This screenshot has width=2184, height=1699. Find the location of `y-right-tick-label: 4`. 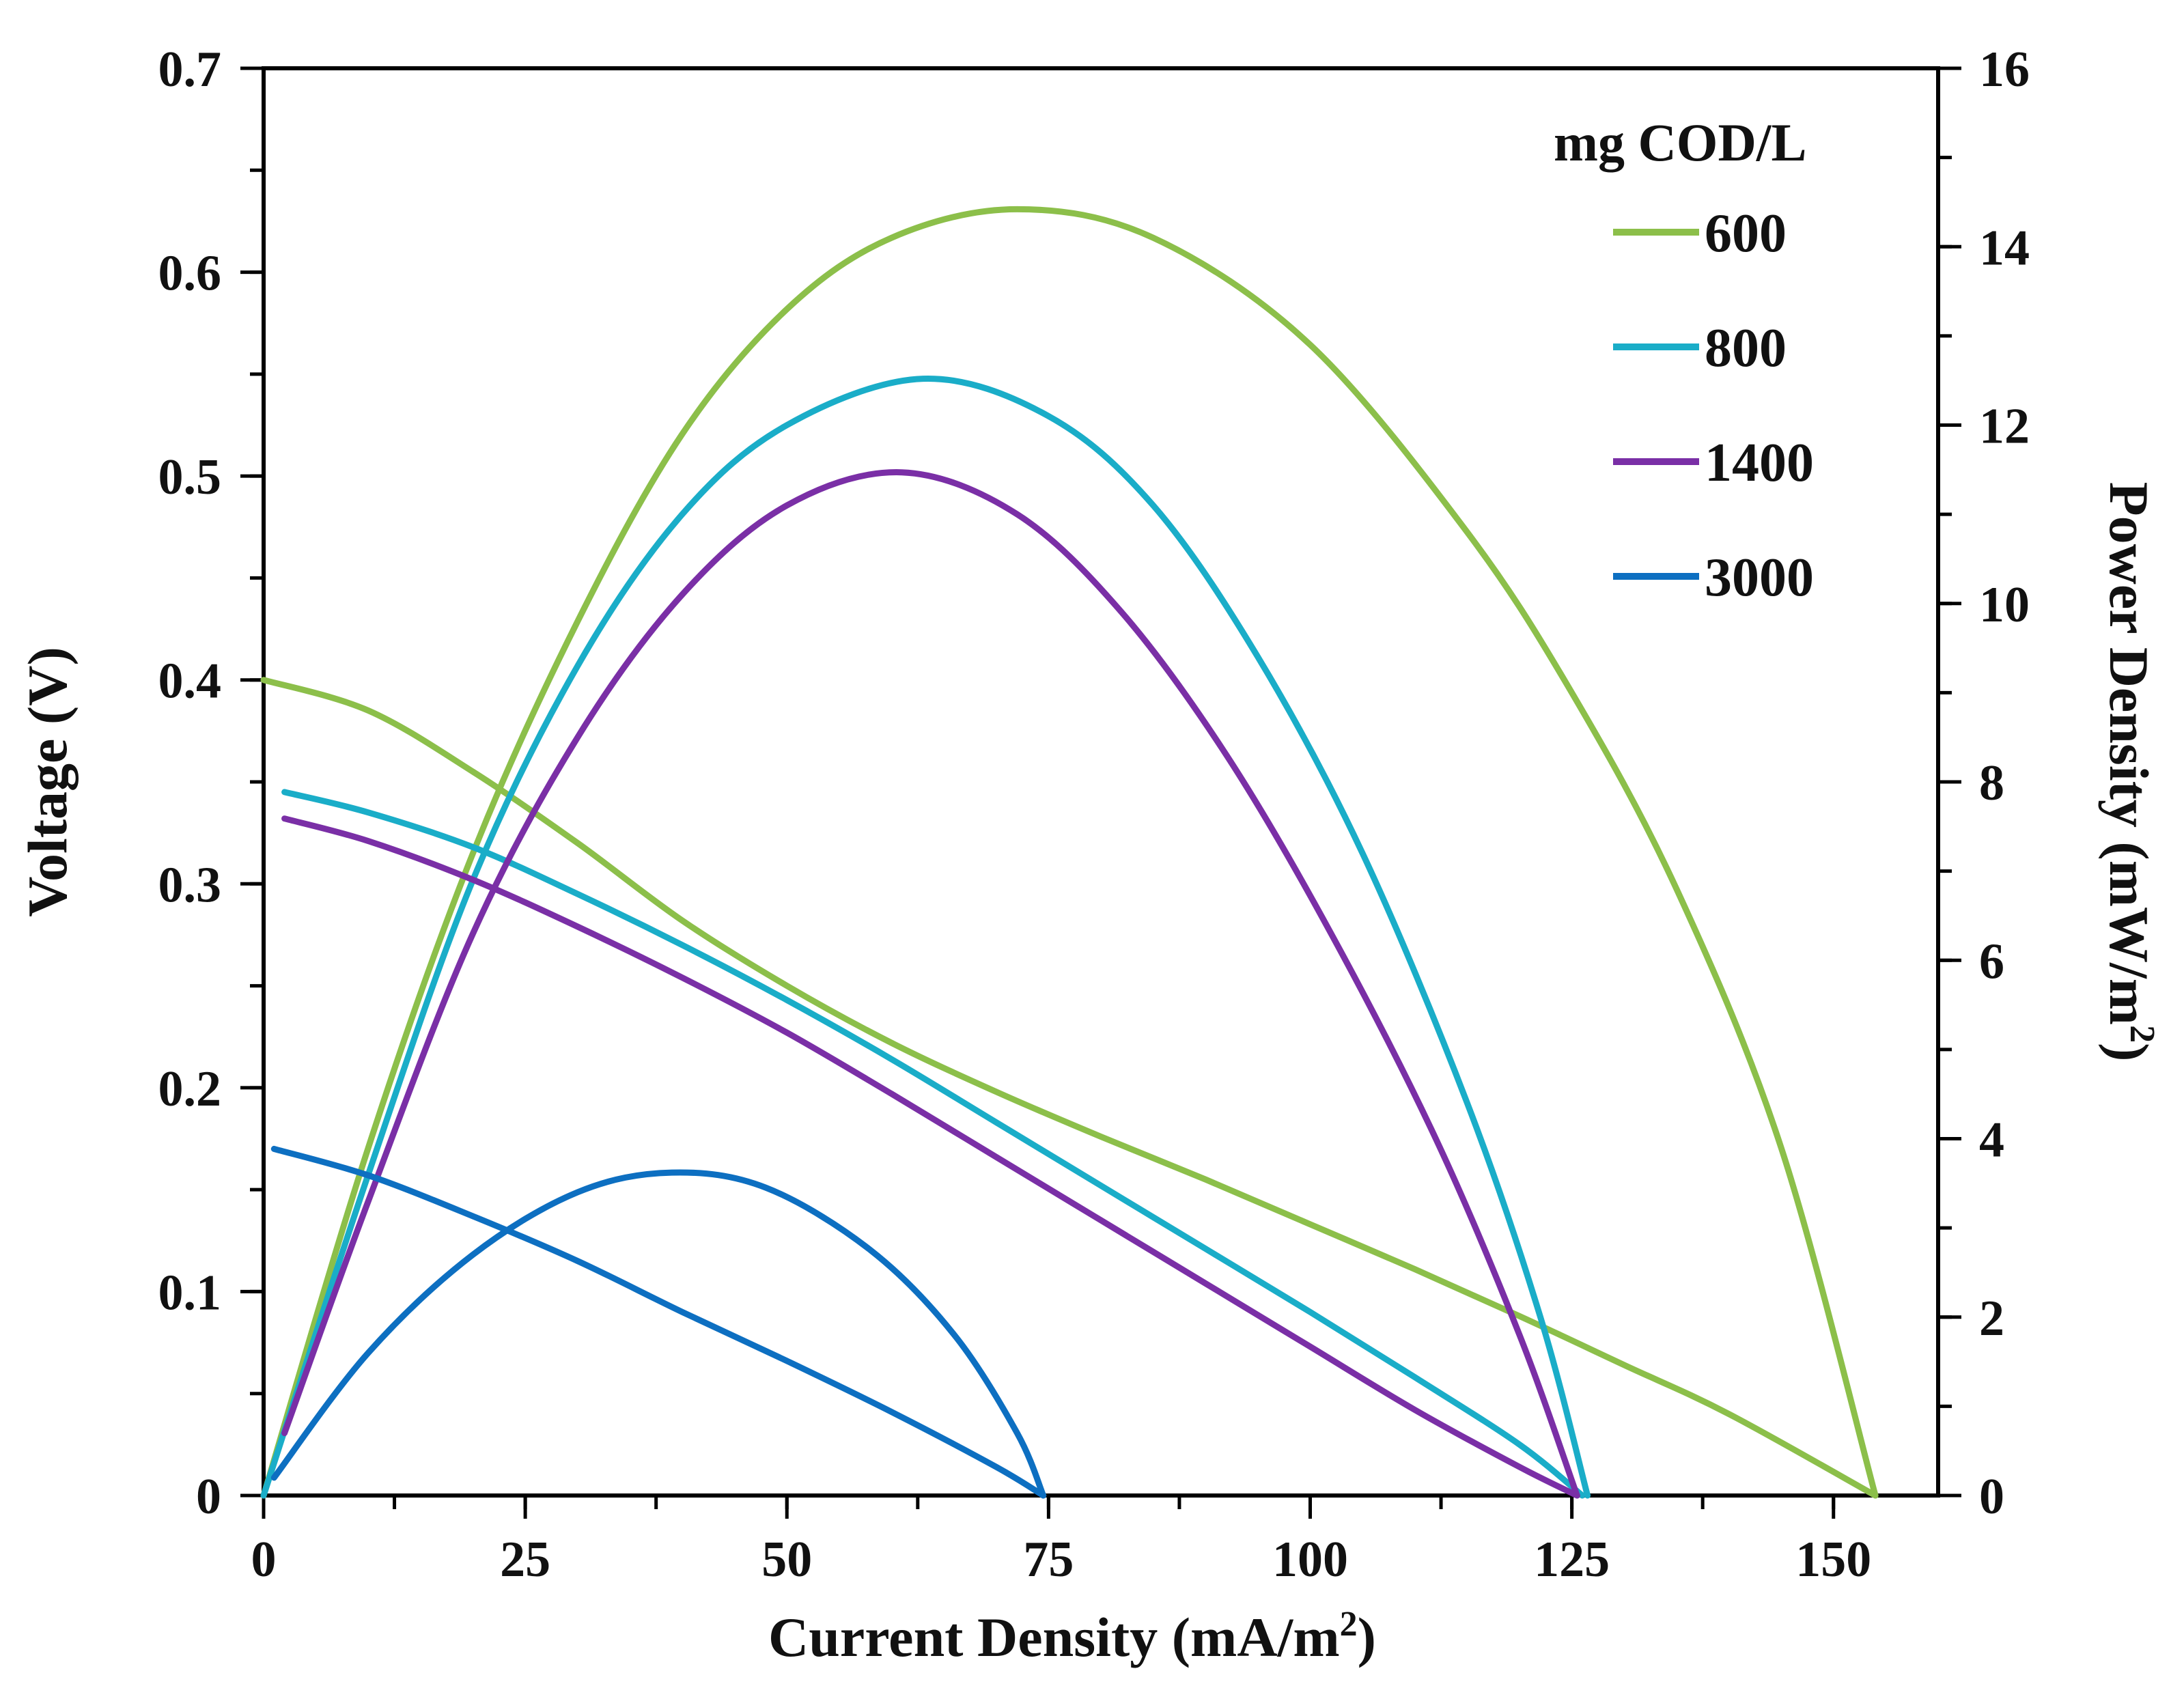

y-right-tick-label: 4 is located at coordinates (1992, 1140).